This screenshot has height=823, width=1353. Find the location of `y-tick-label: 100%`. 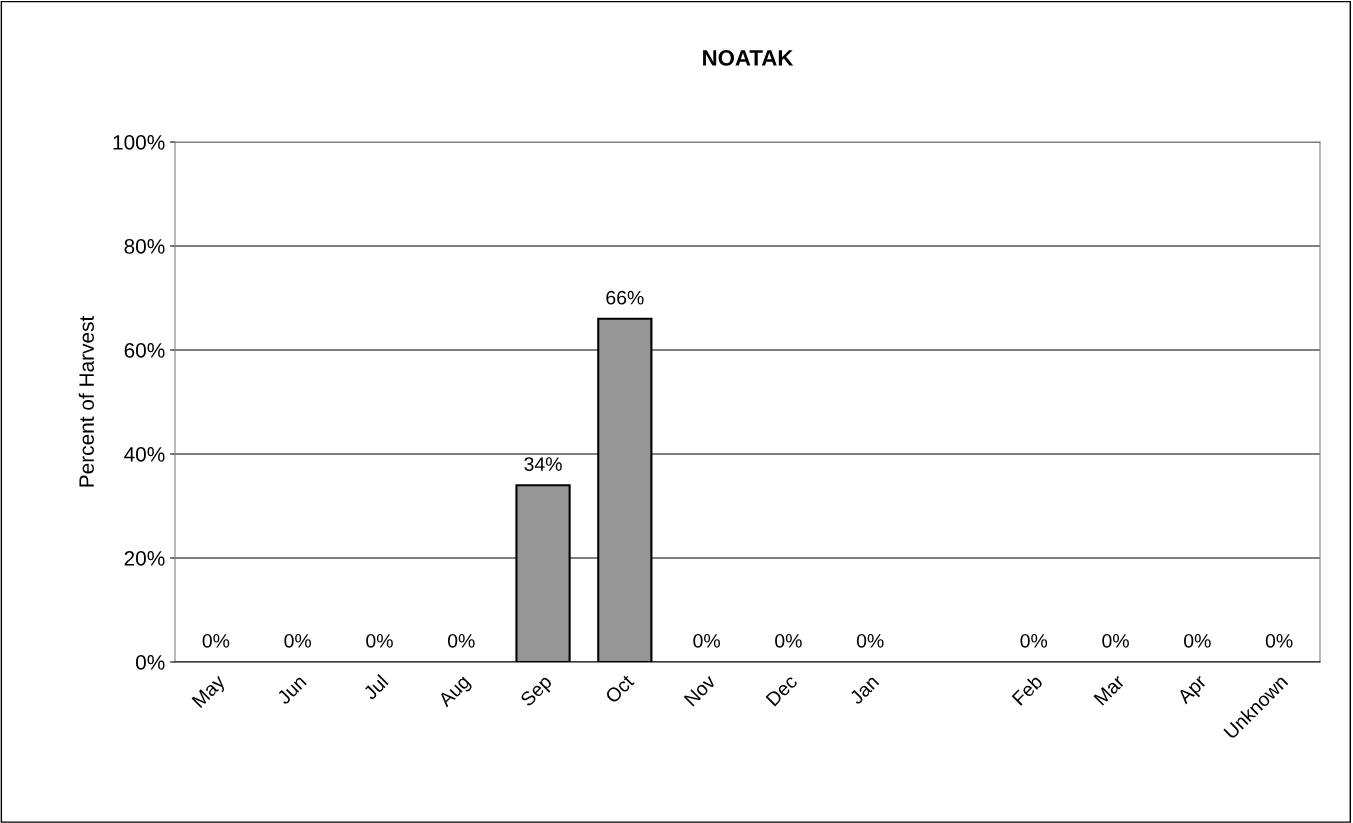

y-tick-label: 100% is located at coordinates (139, 142).